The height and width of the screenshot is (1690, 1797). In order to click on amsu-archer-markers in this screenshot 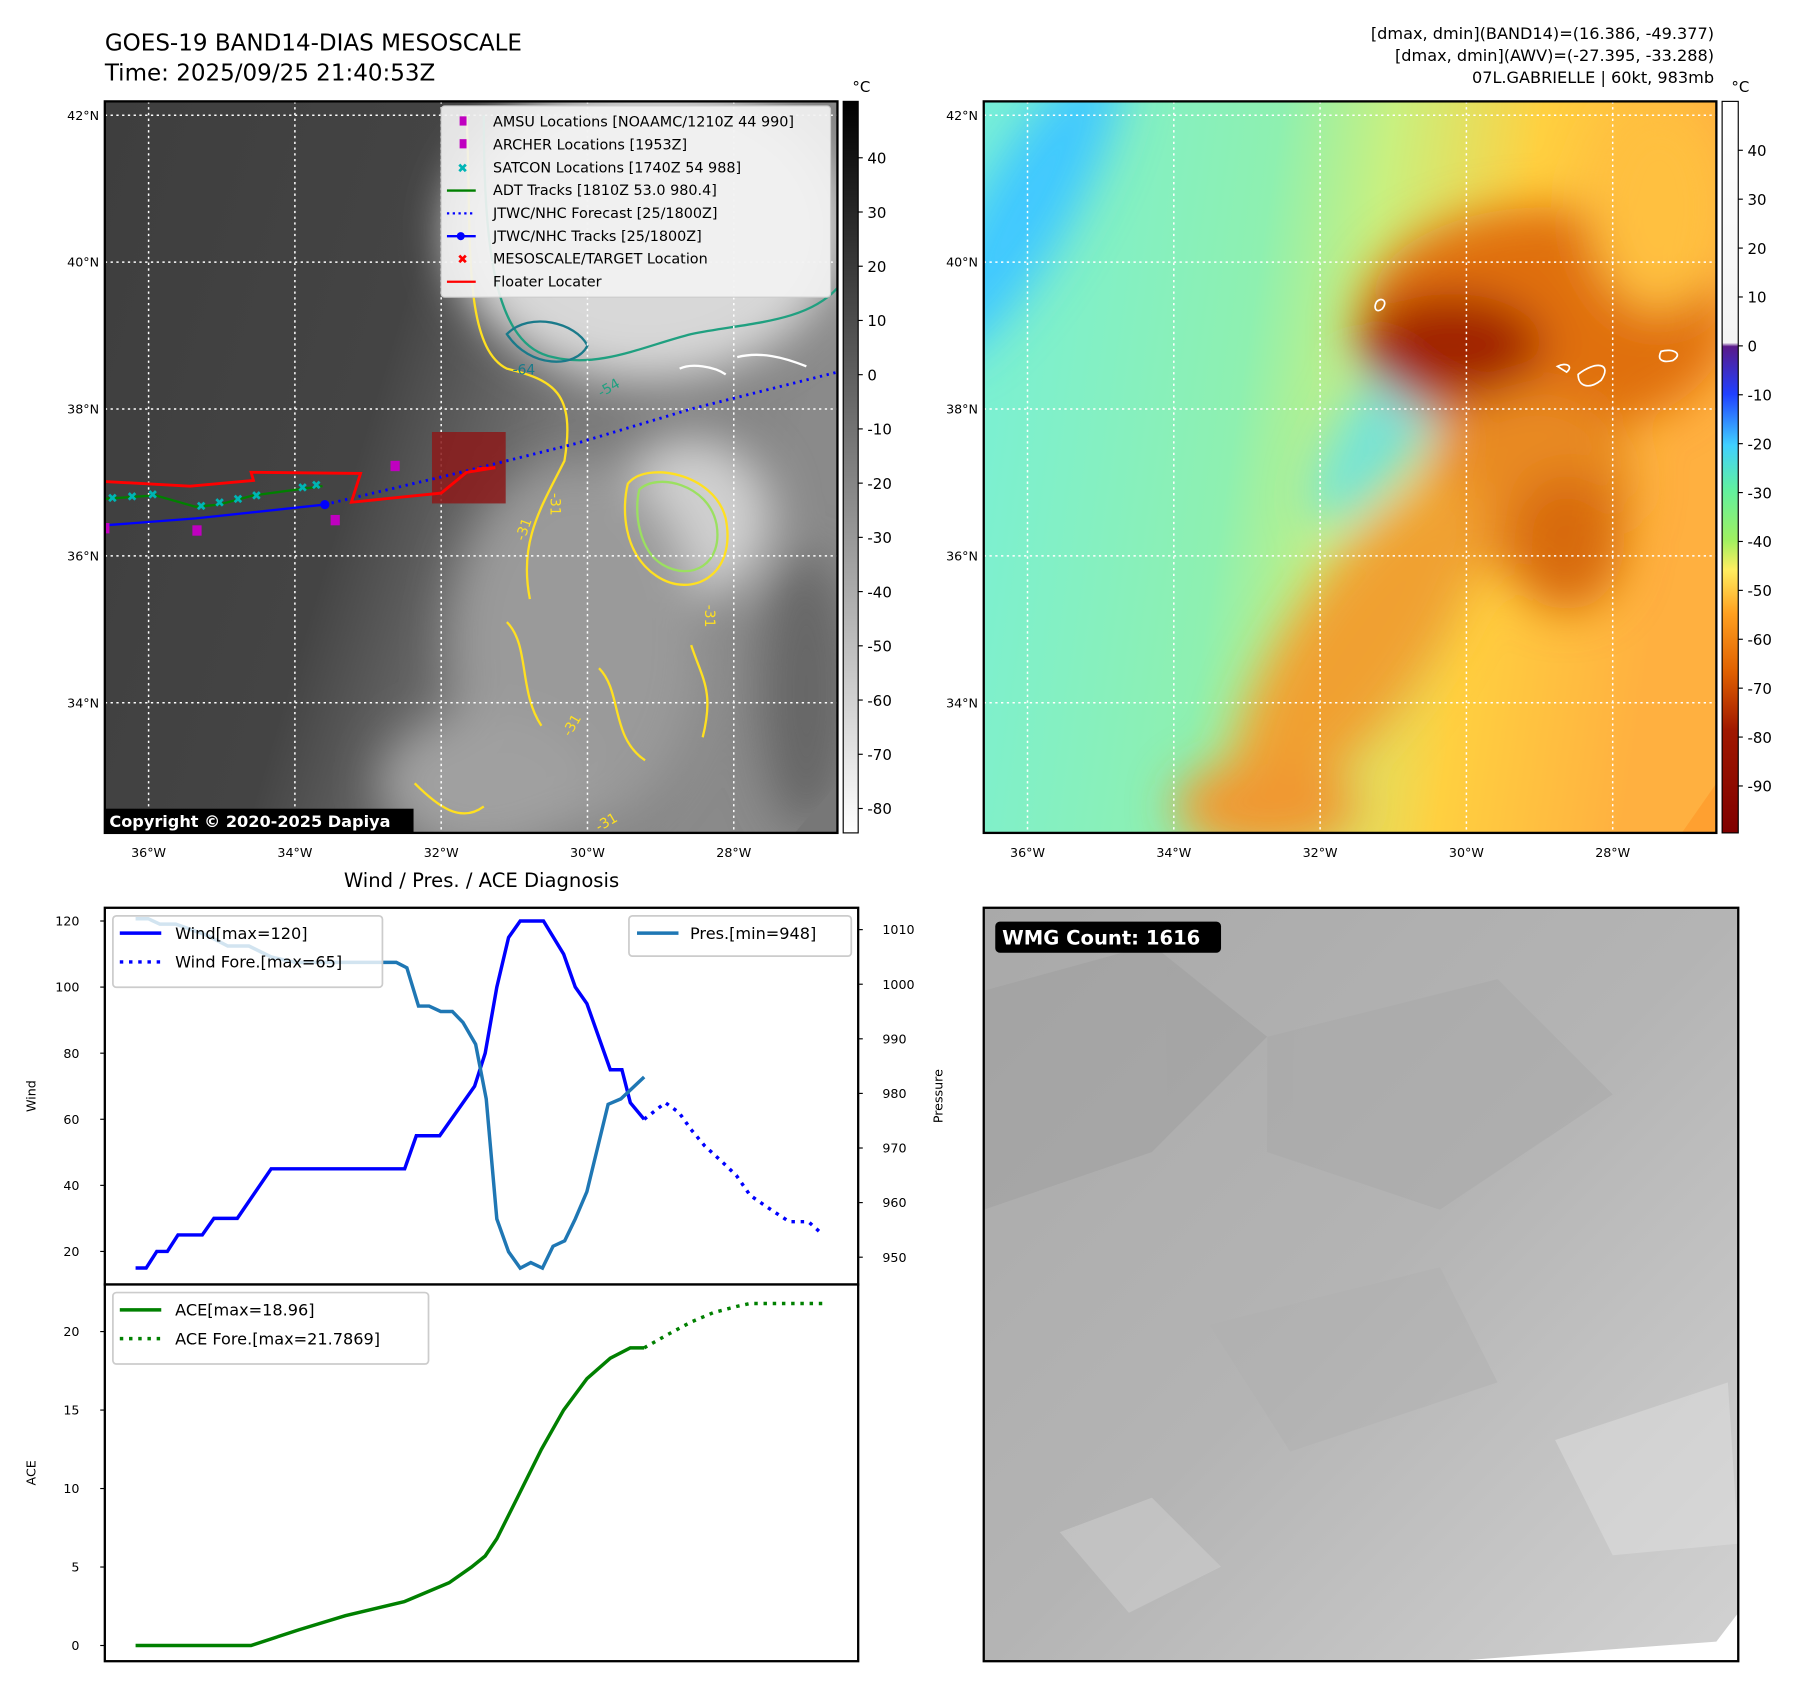, I will do `click(252, 498)`.